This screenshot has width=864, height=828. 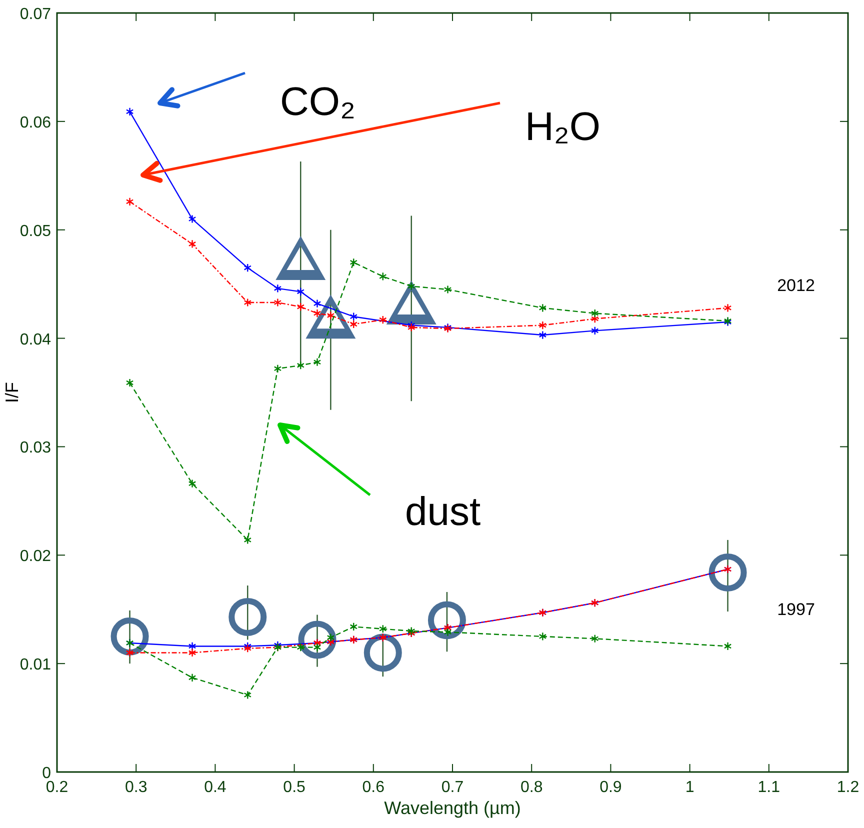 What do you see at coordinates (443, 512) in the screenshot?
I see `annotation: dust` at bounding box center [443, 512].